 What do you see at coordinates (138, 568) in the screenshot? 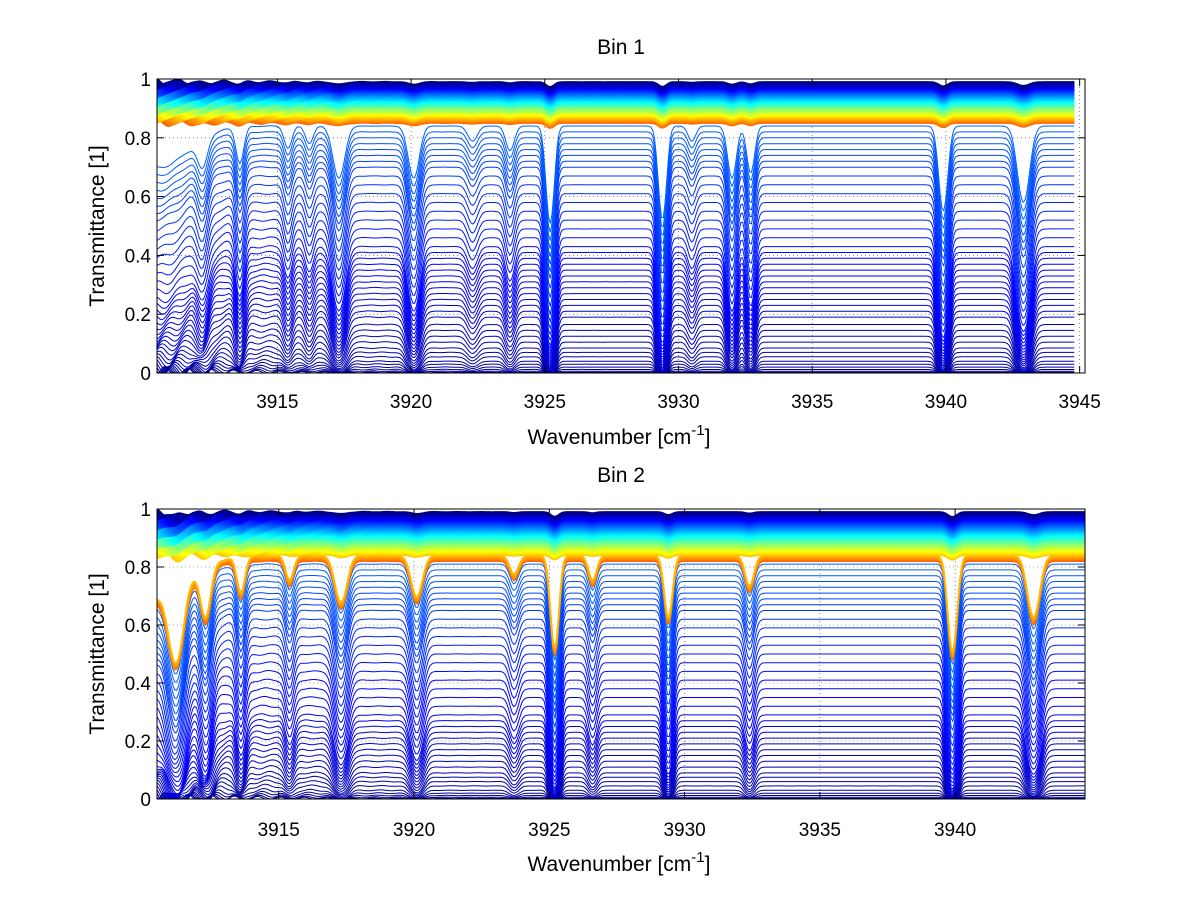
I see `y-tick-label: 0.8` at bounding box center [138, 568].